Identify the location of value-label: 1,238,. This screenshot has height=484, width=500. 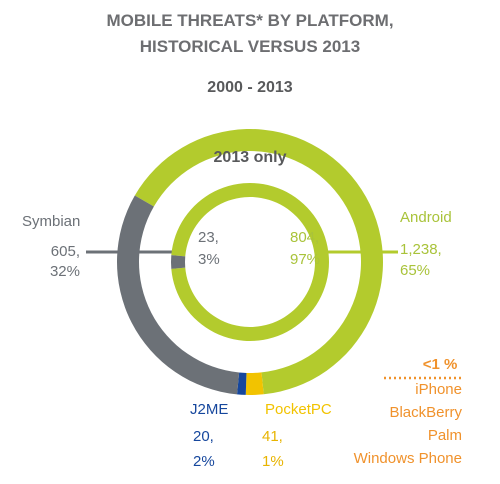
(421, 249).